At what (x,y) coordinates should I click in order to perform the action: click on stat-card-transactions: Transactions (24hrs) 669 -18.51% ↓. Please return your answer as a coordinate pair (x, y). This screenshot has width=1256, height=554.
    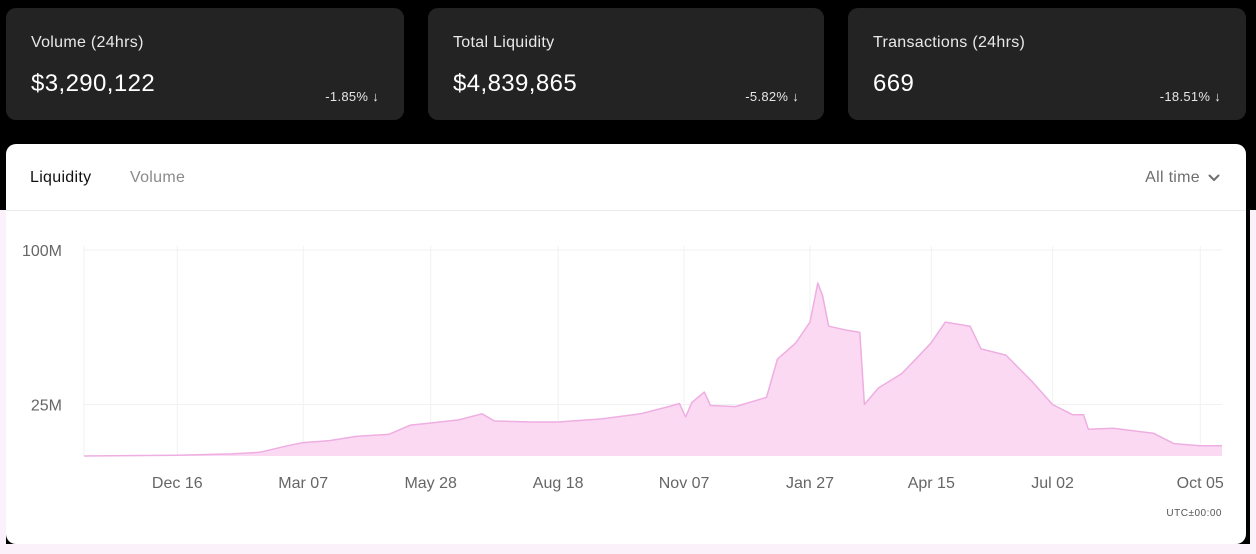
    Looking at the image, I should click on (1047, 64).